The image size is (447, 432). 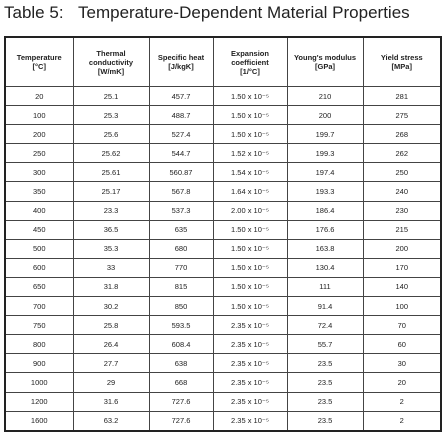 I want to click on table-cell: 186.4, so click(x=325, y=210).